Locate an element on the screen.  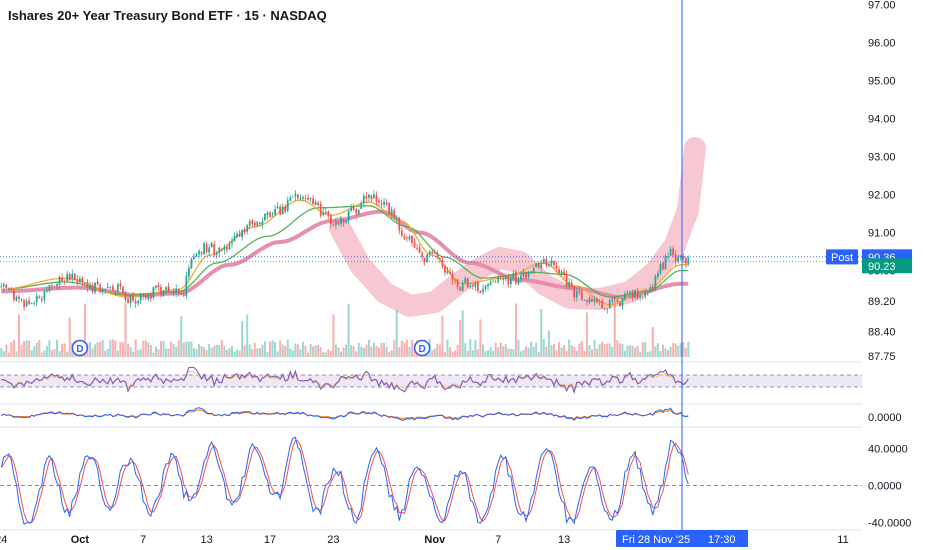
stoch-d-line is located at coordinates (344, 481).